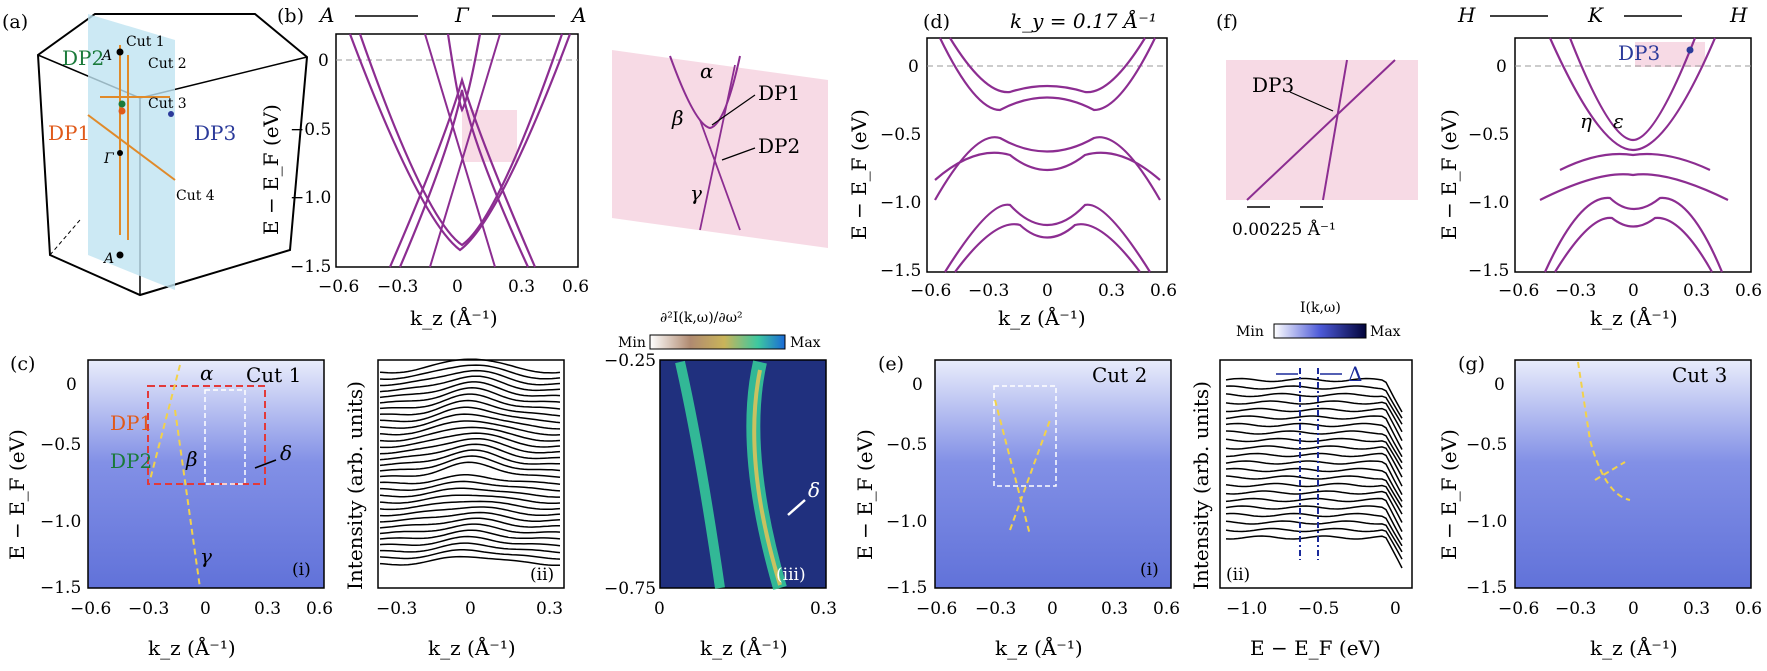  I want to click on dir-left-h: H, so click(1466, 15).